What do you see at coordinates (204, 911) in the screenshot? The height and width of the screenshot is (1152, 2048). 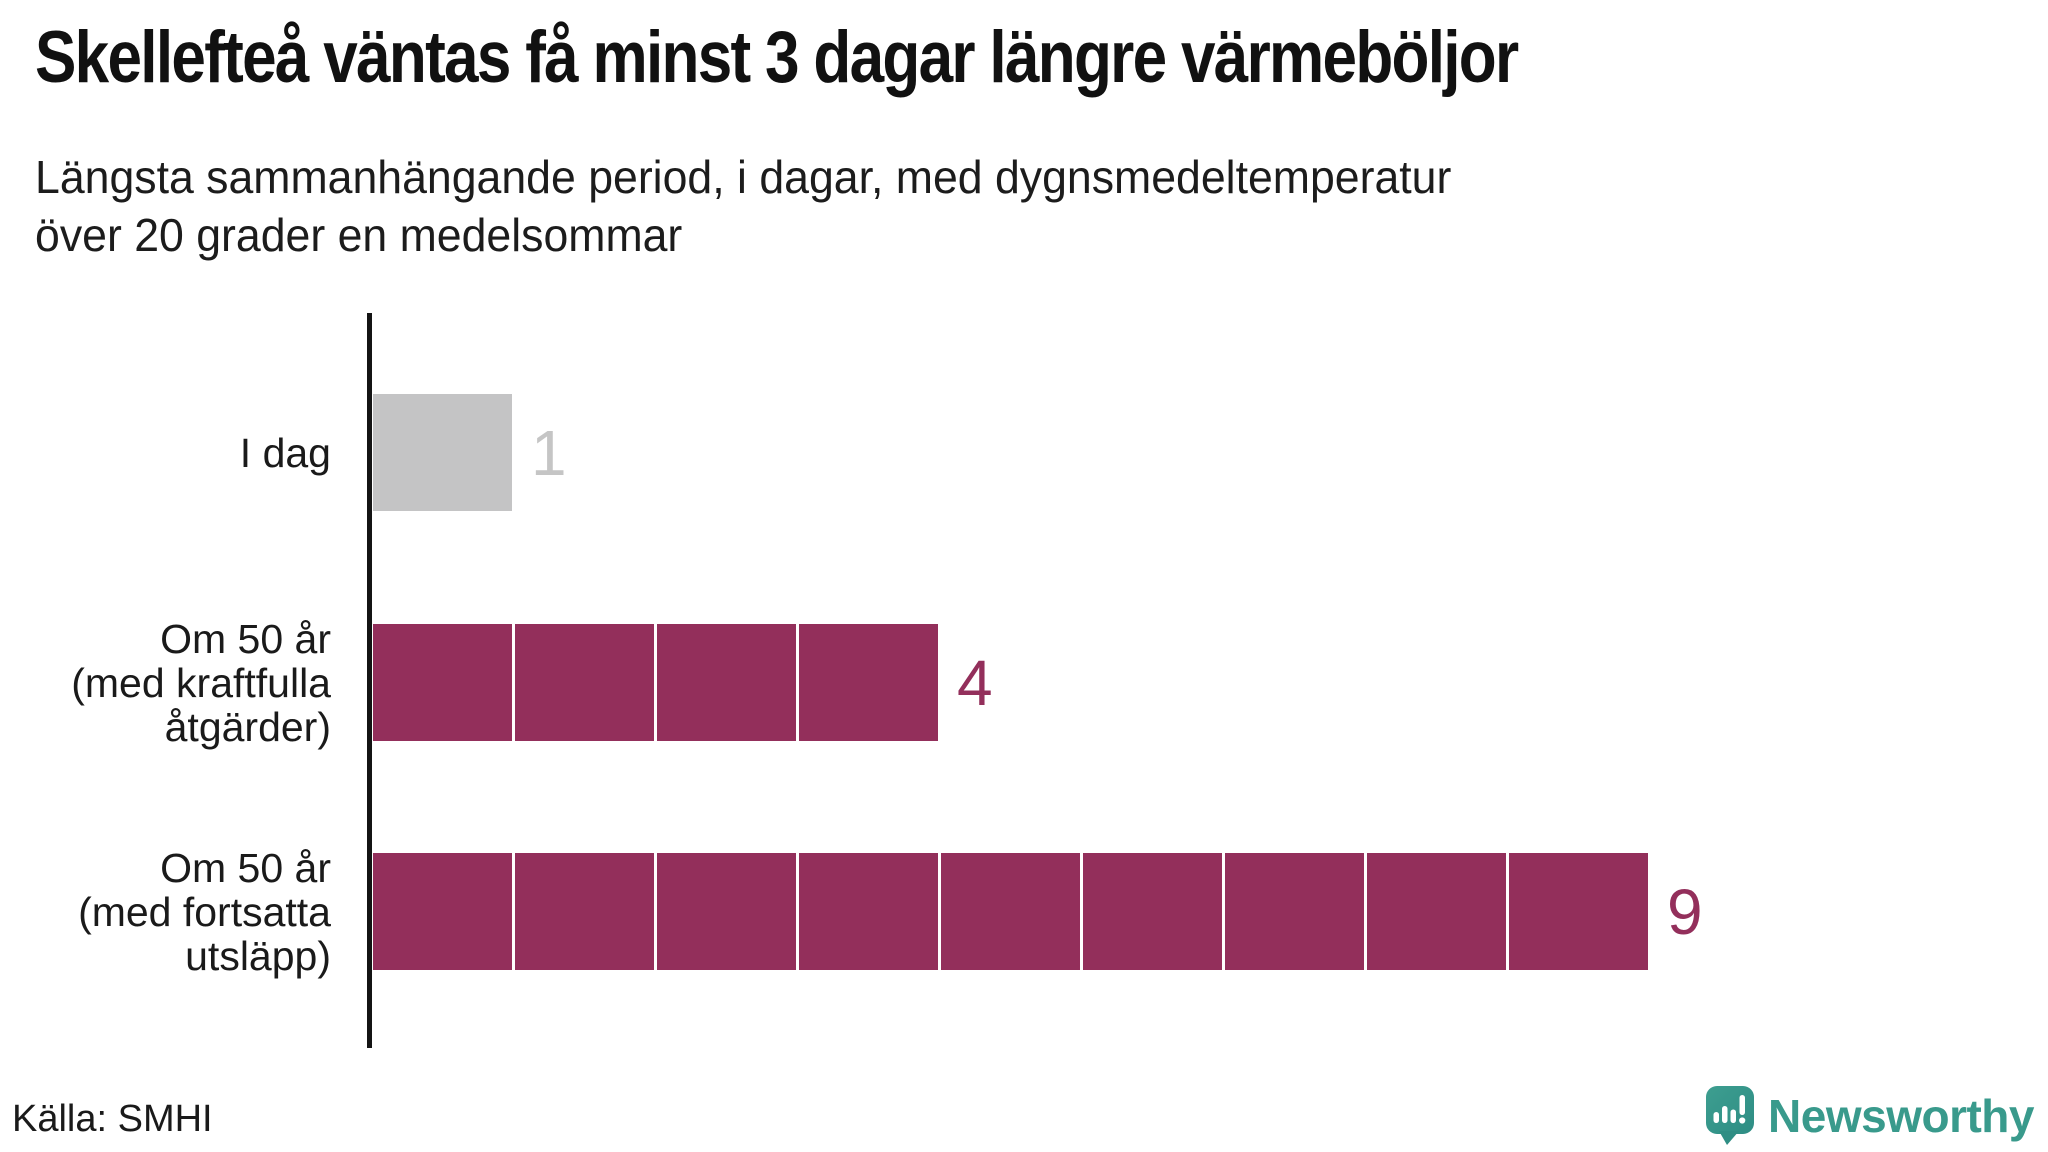 I see `category-label-line: (med fortsatta` at bounding box center [204, 911].